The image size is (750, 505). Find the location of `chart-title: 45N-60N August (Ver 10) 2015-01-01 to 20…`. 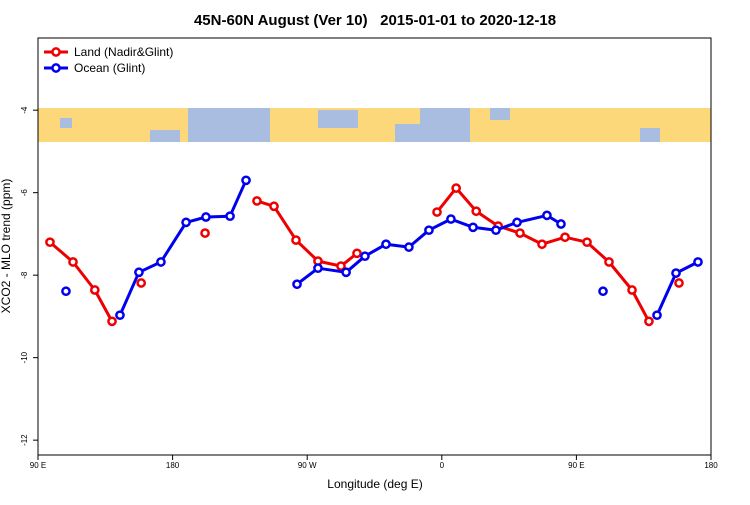

chart-title: 45N-60N August (Ver 10) 2015-01-01 to 20… is located at coordinates (375, 20).